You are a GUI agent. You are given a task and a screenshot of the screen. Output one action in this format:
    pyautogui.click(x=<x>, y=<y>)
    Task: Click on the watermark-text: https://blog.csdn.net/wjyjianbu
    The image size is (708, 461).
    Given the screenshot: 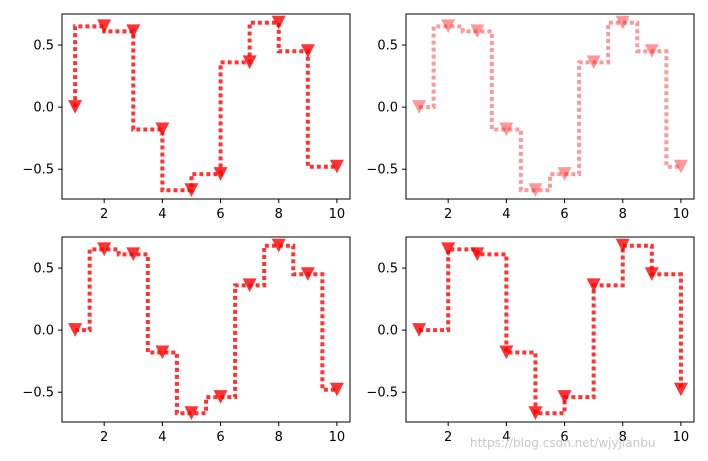 What is the action you would take?
    pyautogui.click(x=563, y=443)
    